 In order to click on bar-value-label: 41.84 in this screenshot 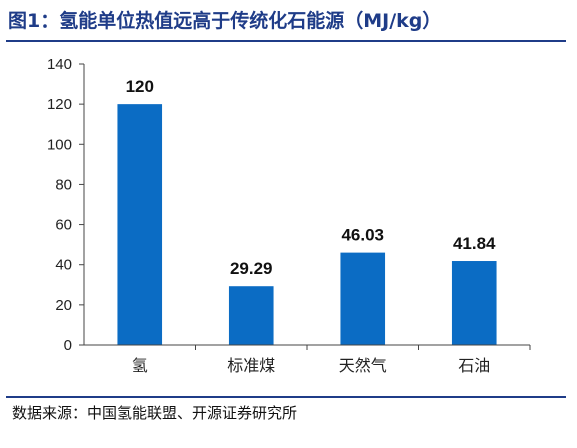, I will do `click(474, 243)`.